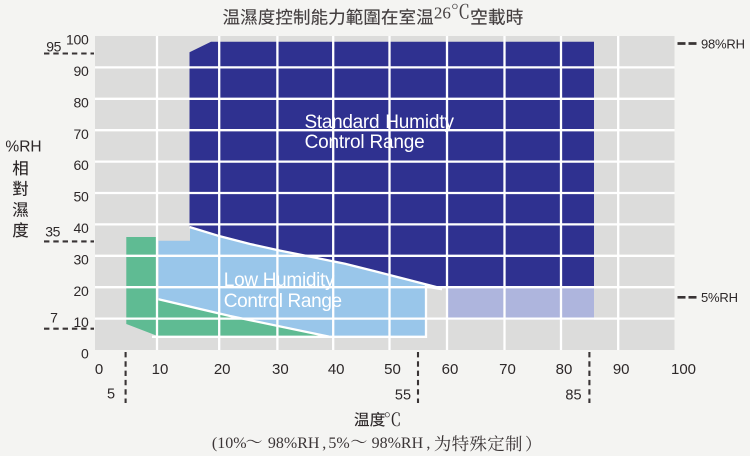  Describe the element at coordinates (573, 396) in the screenshot. I see `svg-text: 85` at that location.